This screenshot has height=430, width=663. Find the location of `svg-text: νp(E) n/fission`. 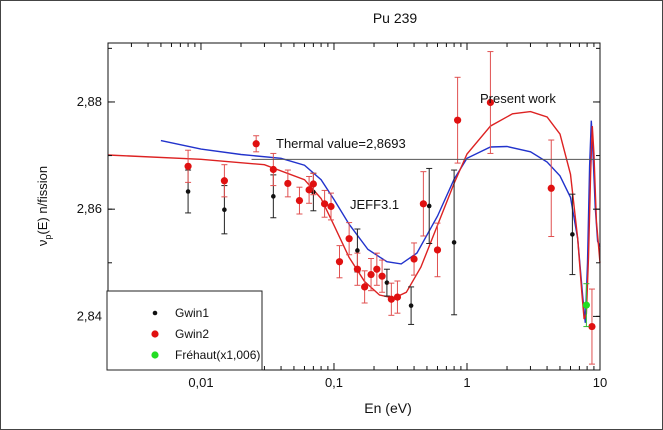

svg-text: νp(E) n/fission is located at coordinates (44, 206).